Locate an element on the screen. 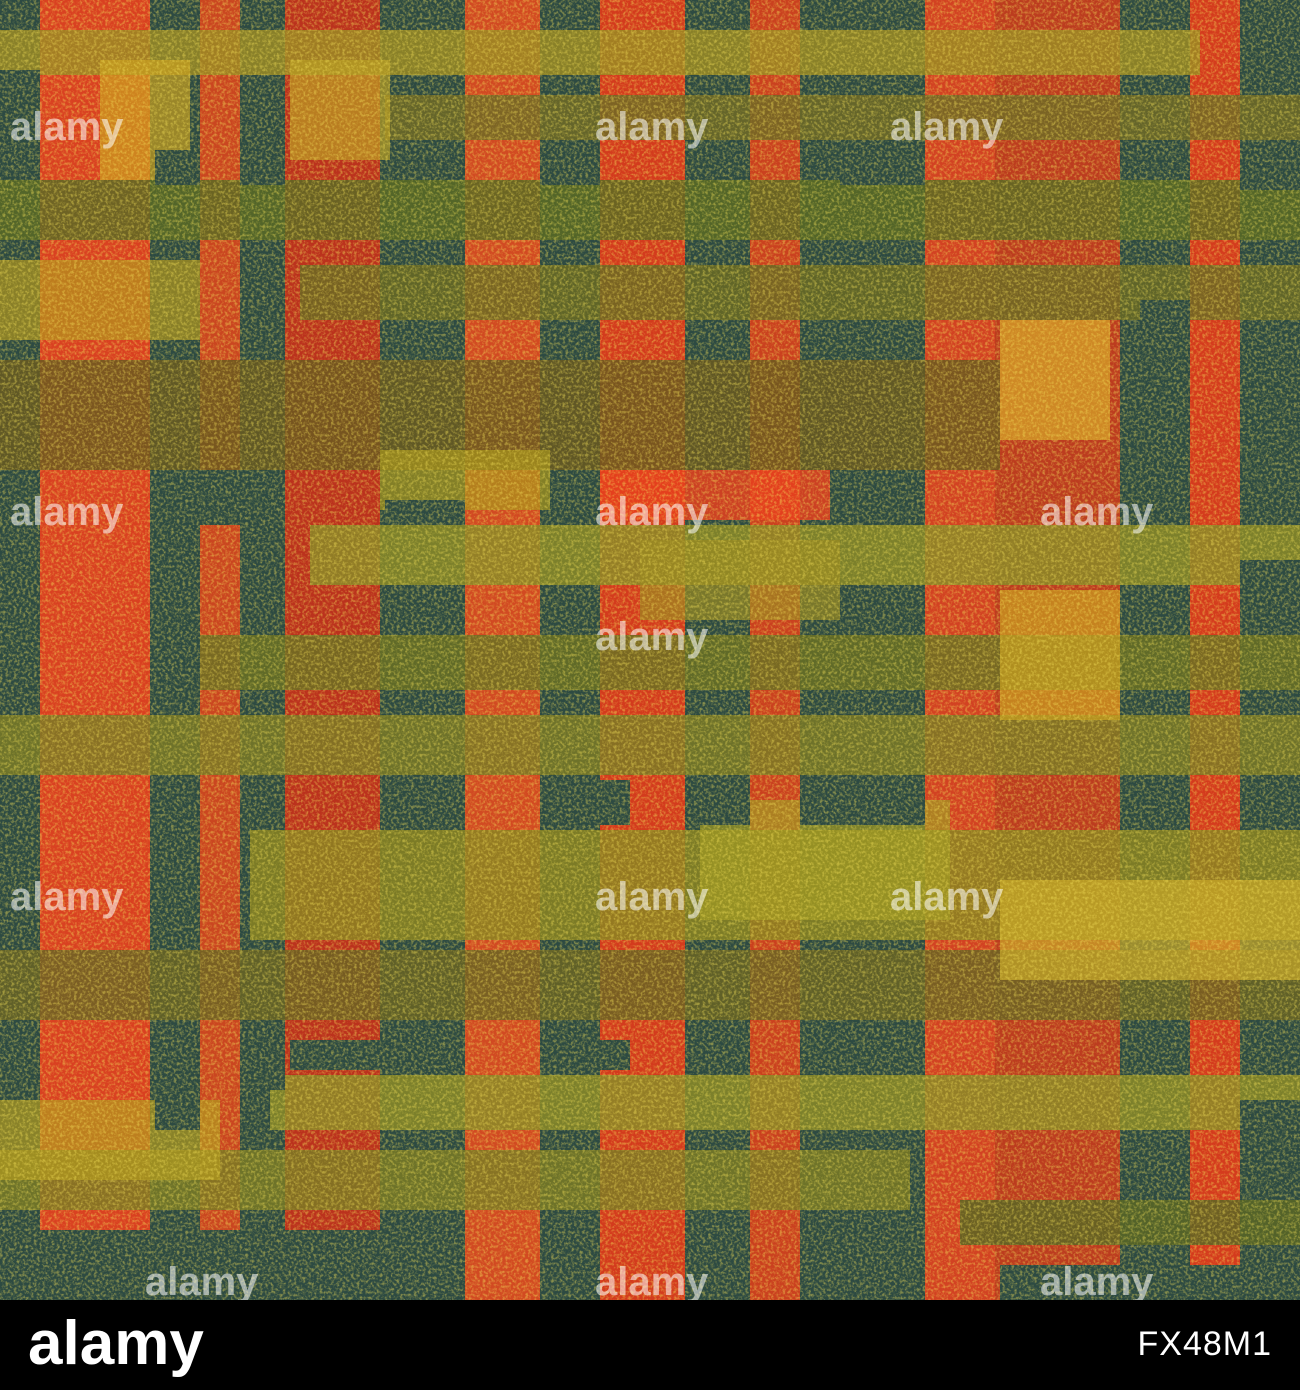  alamy-logo: alamy is located at coordinates (116, 1345).